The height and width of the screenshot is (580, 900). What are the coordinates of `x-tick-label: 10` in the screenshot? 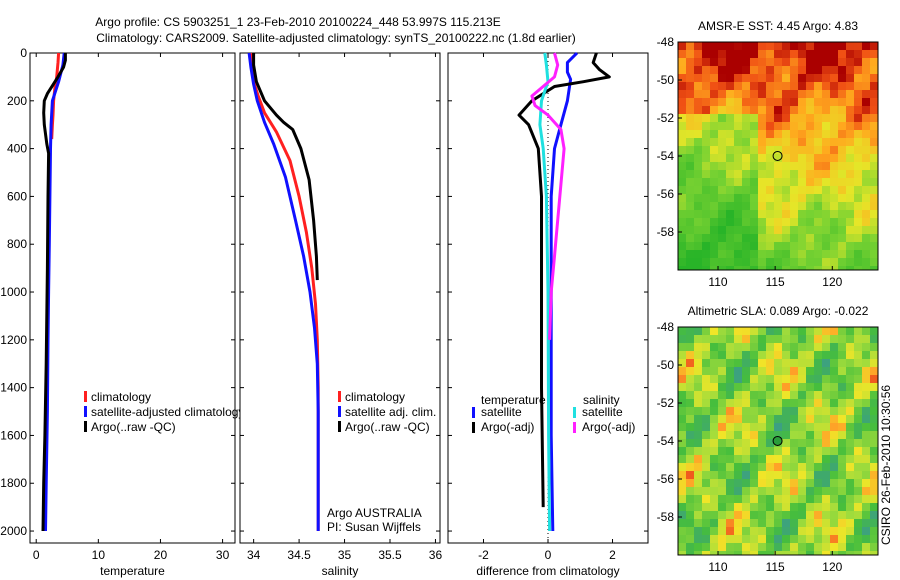 It's located at (99, 555).